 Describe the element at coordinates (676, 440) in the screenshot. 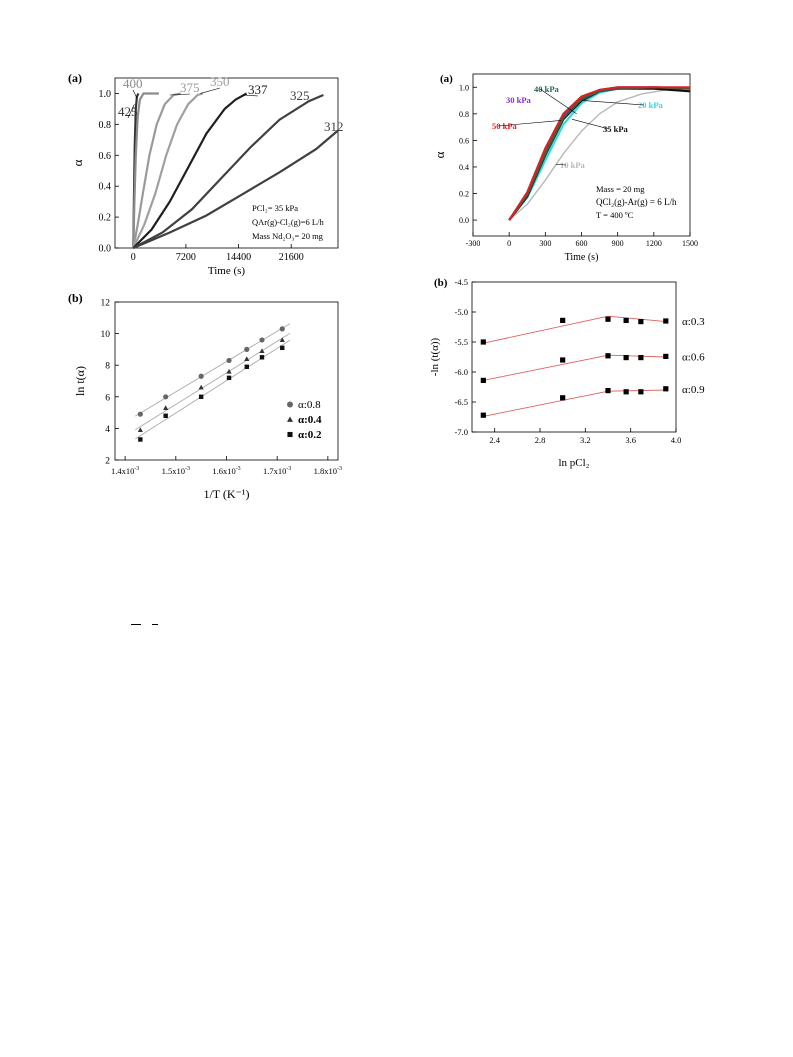

I see `x-tick-label: 4.0` at that location.